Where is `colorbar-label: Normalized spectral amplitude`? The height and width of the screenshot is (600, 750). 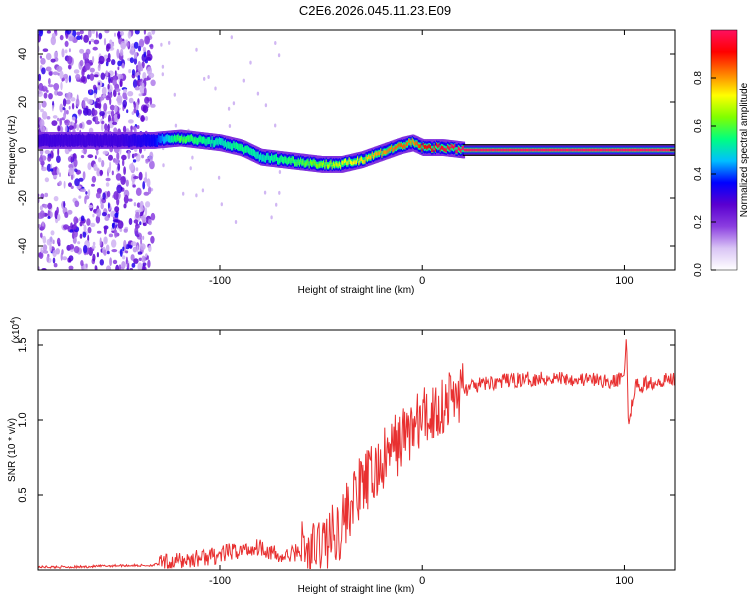 colorbar-label: Normalized spectral amplitude is located at coordinates (744, 149).